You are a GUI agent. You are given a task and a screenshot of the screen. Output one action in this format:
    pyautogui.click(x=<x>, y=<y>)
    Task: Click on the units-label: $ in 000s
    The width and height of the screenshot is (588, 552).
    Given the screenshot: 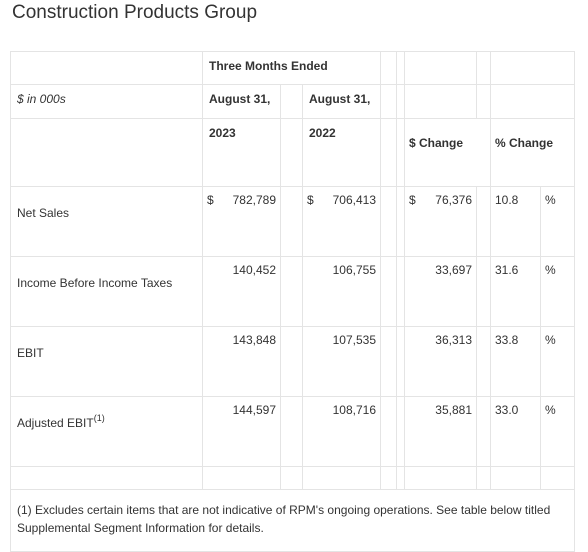 What is the action you would take?
    pyautogui.click(x=106, y=101)
    